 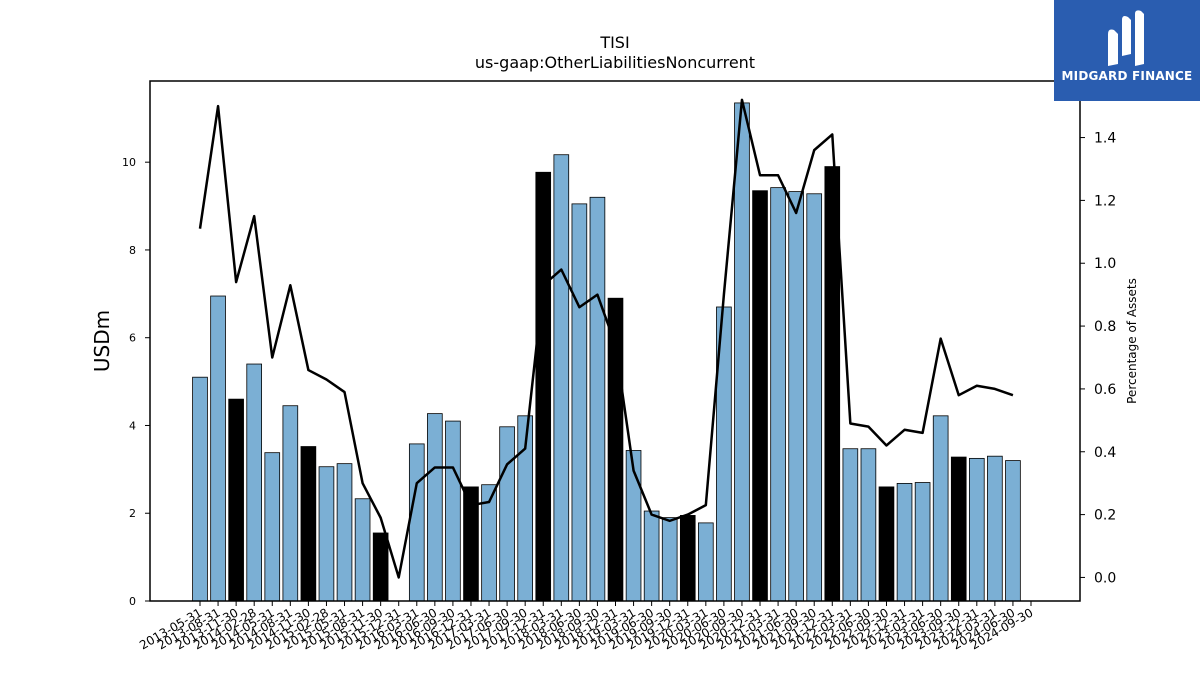 What do you see at coordinates (132, 338) in the screenshot?
I see `y-tick-label: 6` at bounding box center [132, 338].